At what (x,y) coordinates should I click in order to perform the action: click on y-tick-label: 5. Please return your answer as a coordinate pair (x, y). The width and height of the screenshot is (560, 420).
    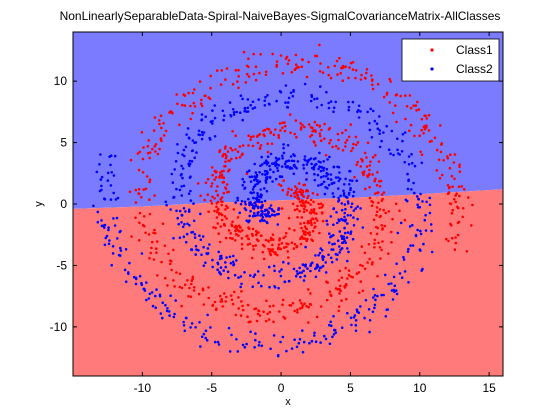
    Looking at the image, I should click on (63, 143).